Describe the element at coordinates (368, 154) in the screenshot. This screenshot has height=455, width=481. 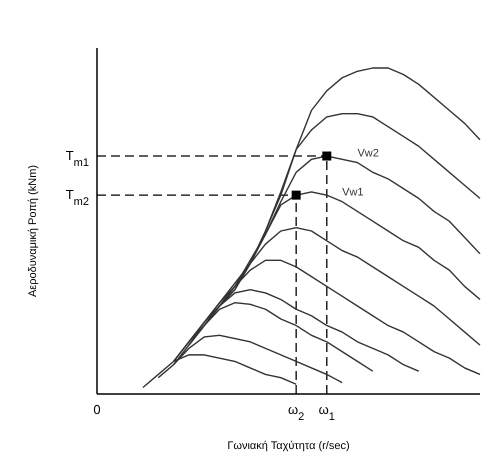
I see `series-label: Vw2` at that location.